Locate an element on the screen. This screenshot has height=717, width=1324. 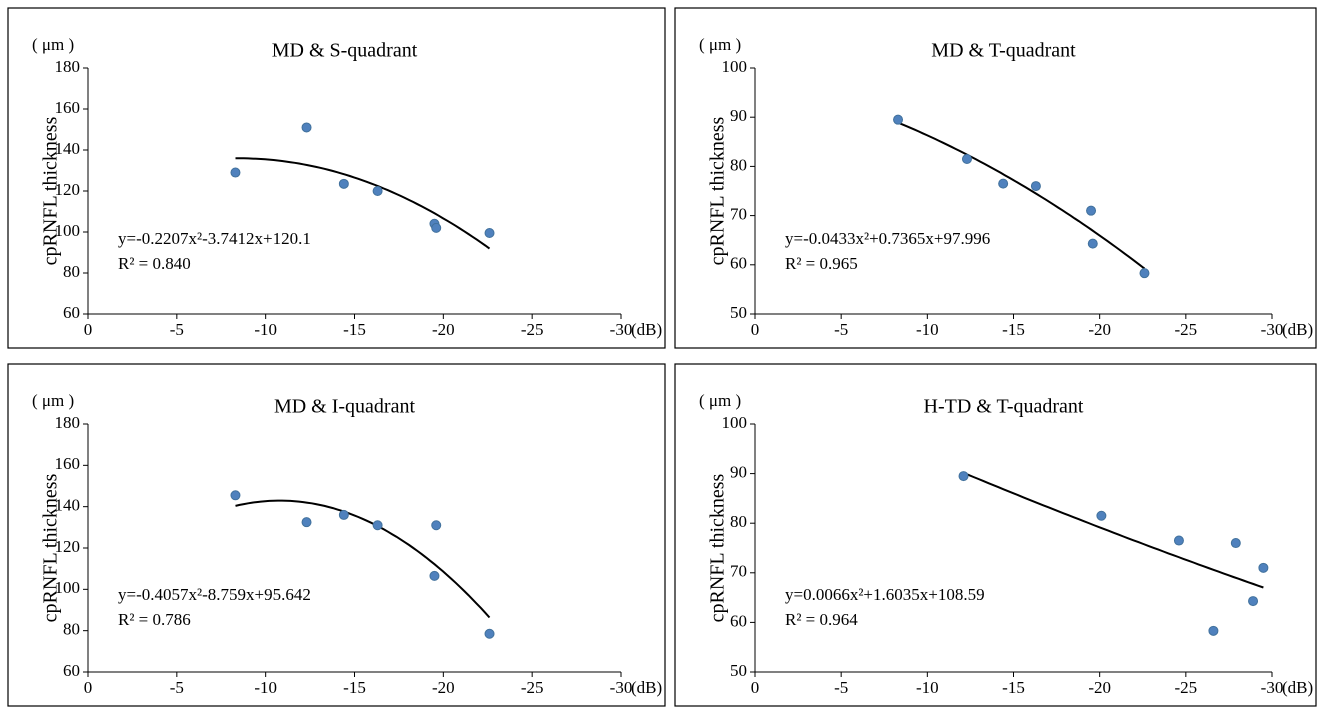
trend-r2: R² = 0.840 is located at coordinates (154, 263).